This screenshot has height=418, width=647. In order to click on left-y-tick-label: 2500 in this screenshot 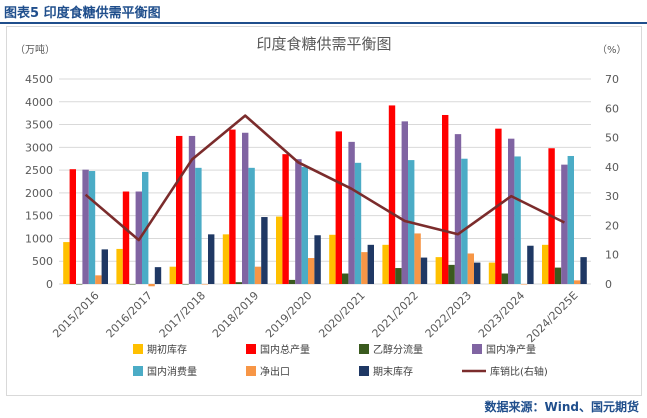, I will do `click(39, 170)`.